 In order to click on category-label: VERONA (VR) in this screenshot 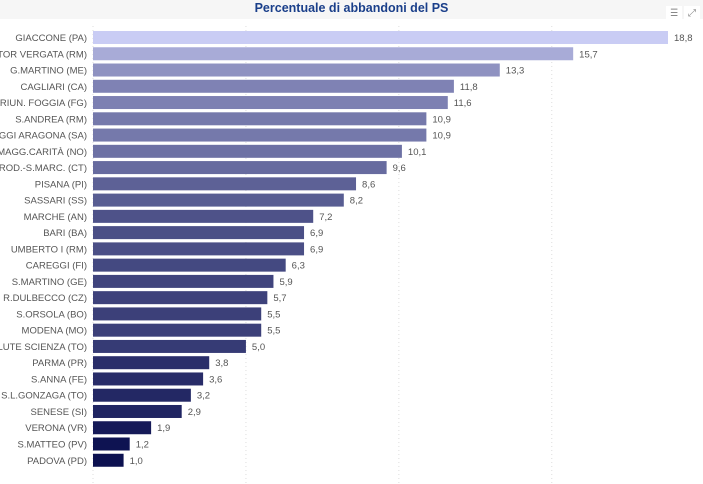, I will do `click(56, 428)`.